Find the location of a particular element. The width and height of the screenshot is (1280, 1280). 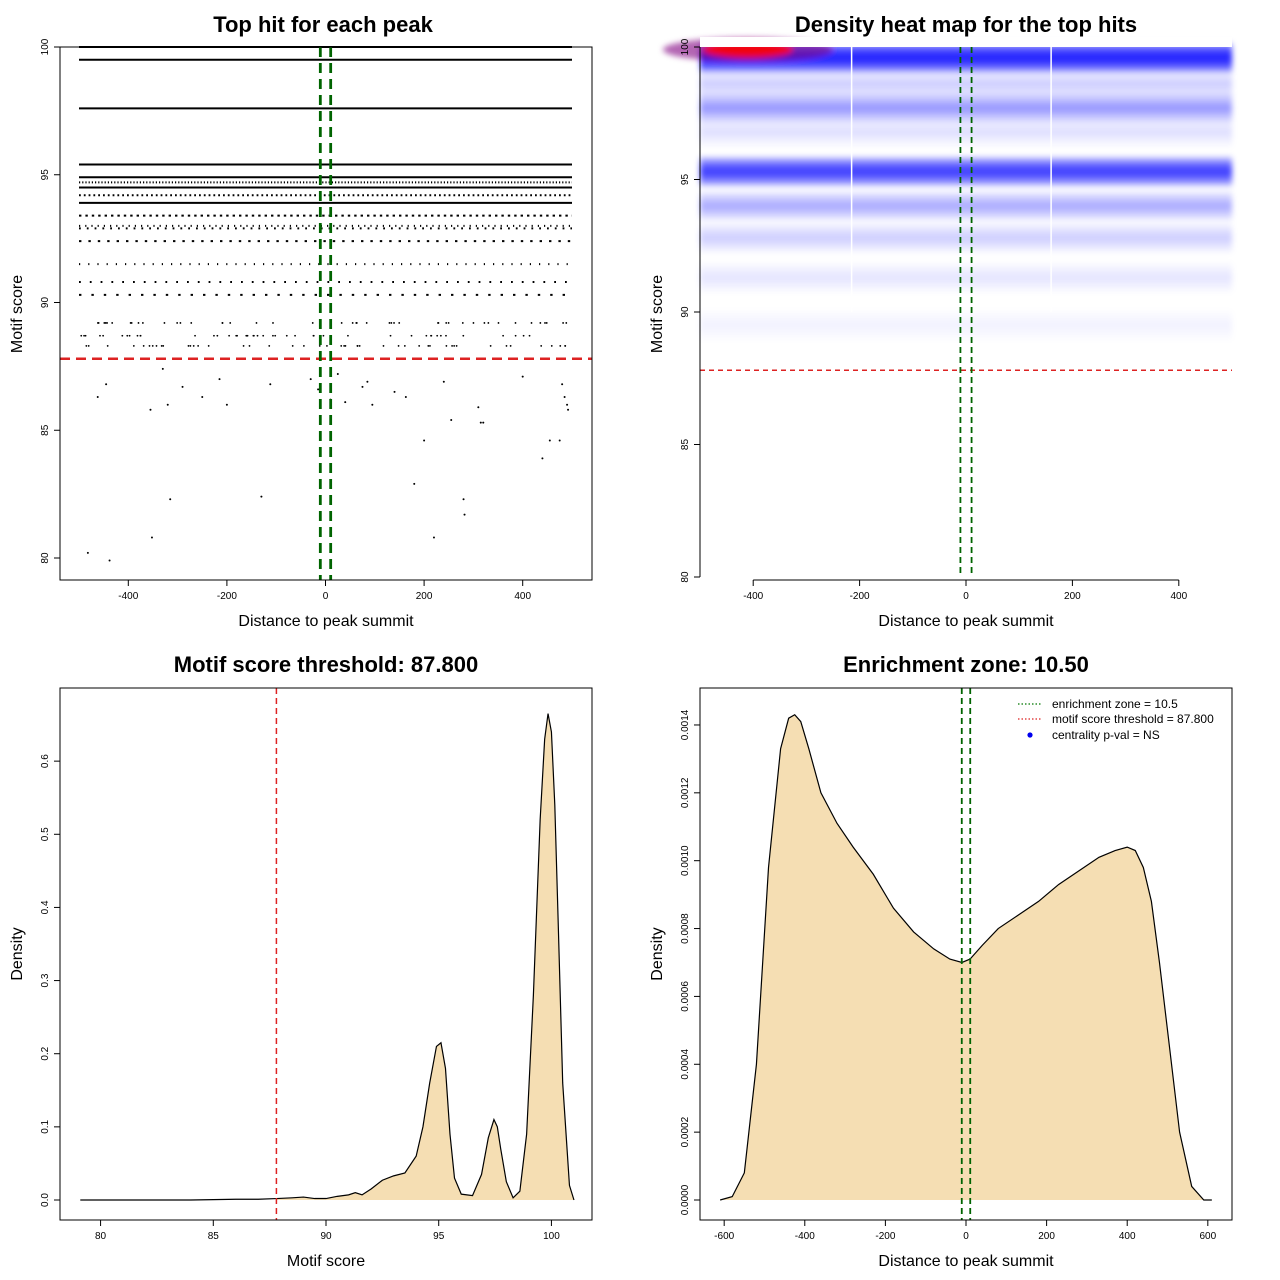

x-tick-label: -200 is located at coordinates (860, 596).